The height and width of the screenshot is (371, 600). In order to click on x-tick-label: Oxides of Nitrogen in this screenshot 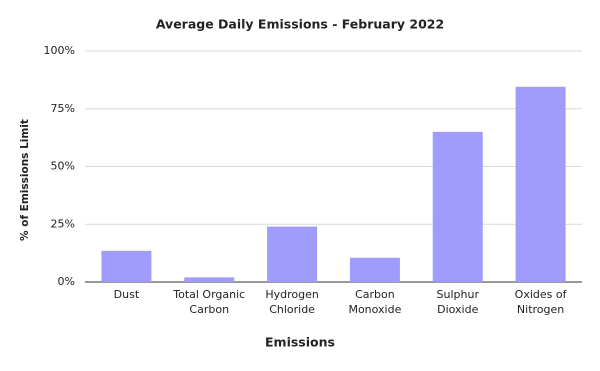, I will do `click(540, 302)`.